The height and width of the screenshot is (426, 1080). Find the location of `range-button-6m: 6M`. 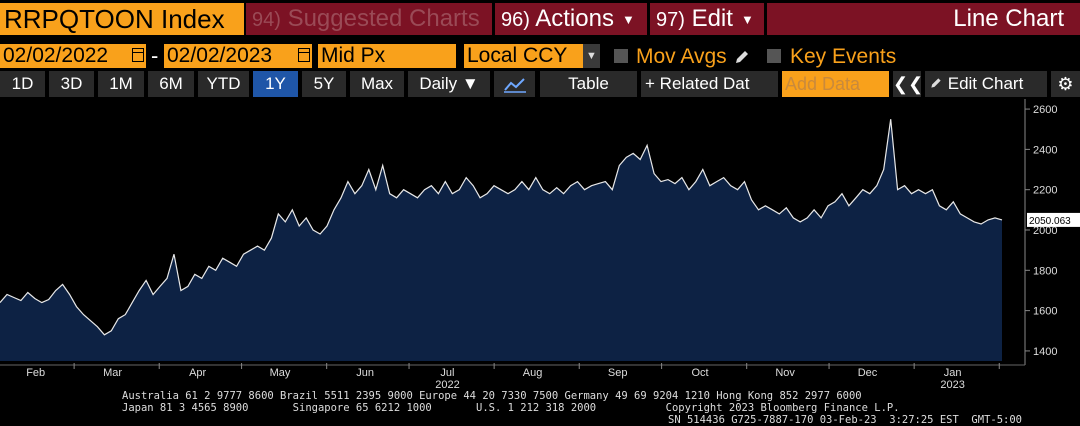

range-button-6m: 6M is located at coordinates (171, 84).